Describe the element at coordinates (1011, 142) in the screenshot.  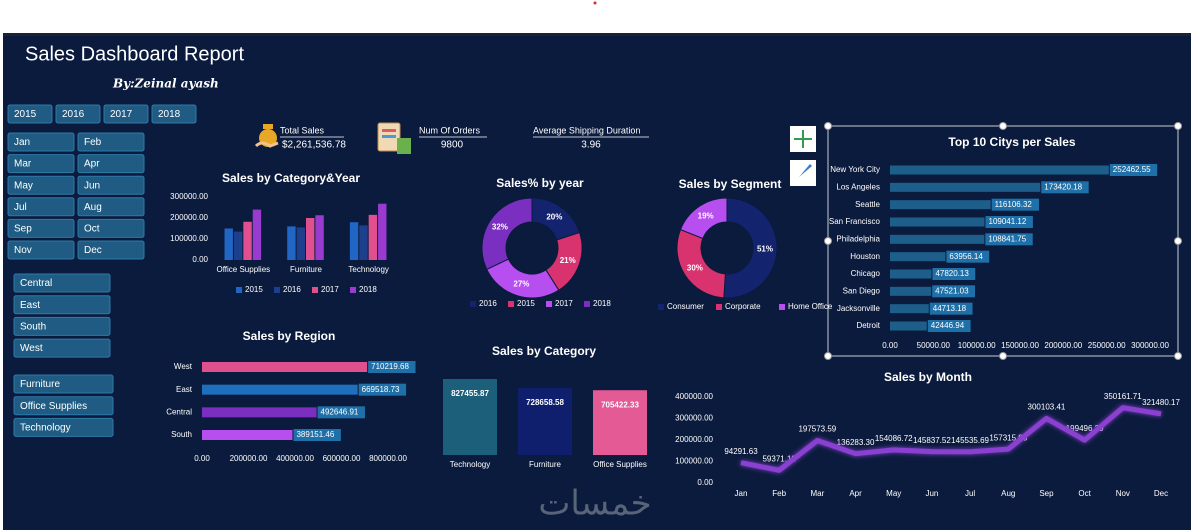
I see `chart-title: Top 10 Citys per Sales` at that location.